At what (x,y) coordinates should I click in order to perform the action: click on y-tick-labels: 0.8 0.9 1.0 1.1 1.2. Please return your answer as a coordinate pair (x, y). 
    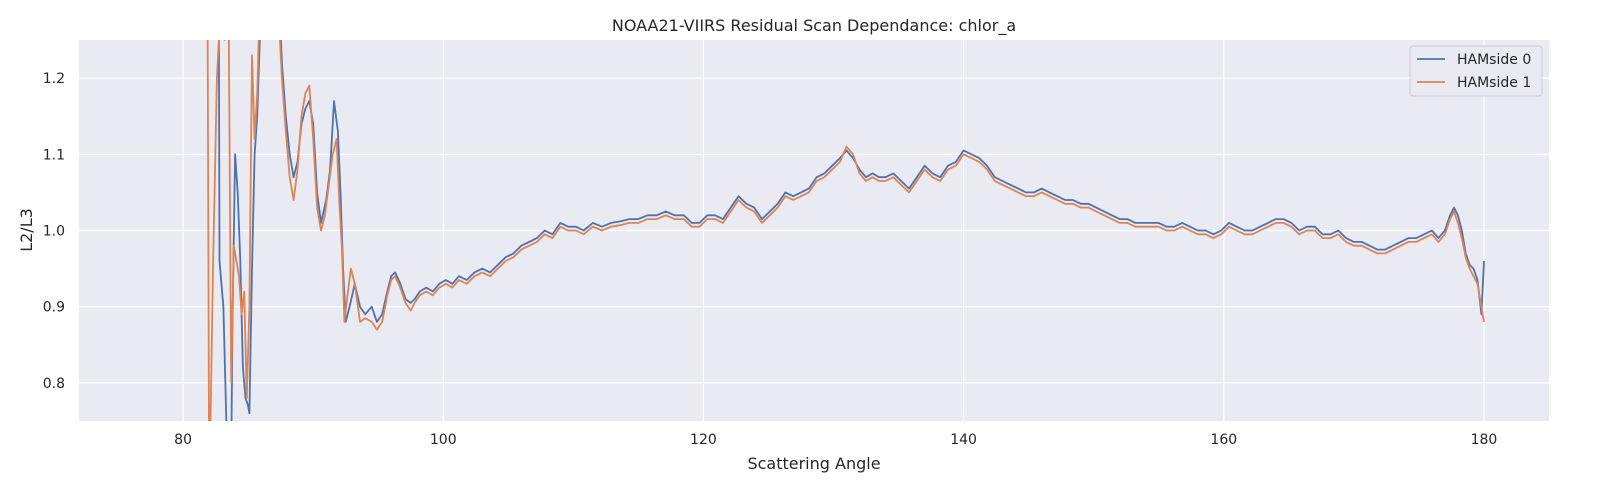
    Looking at the image, I should click on (54, 231).